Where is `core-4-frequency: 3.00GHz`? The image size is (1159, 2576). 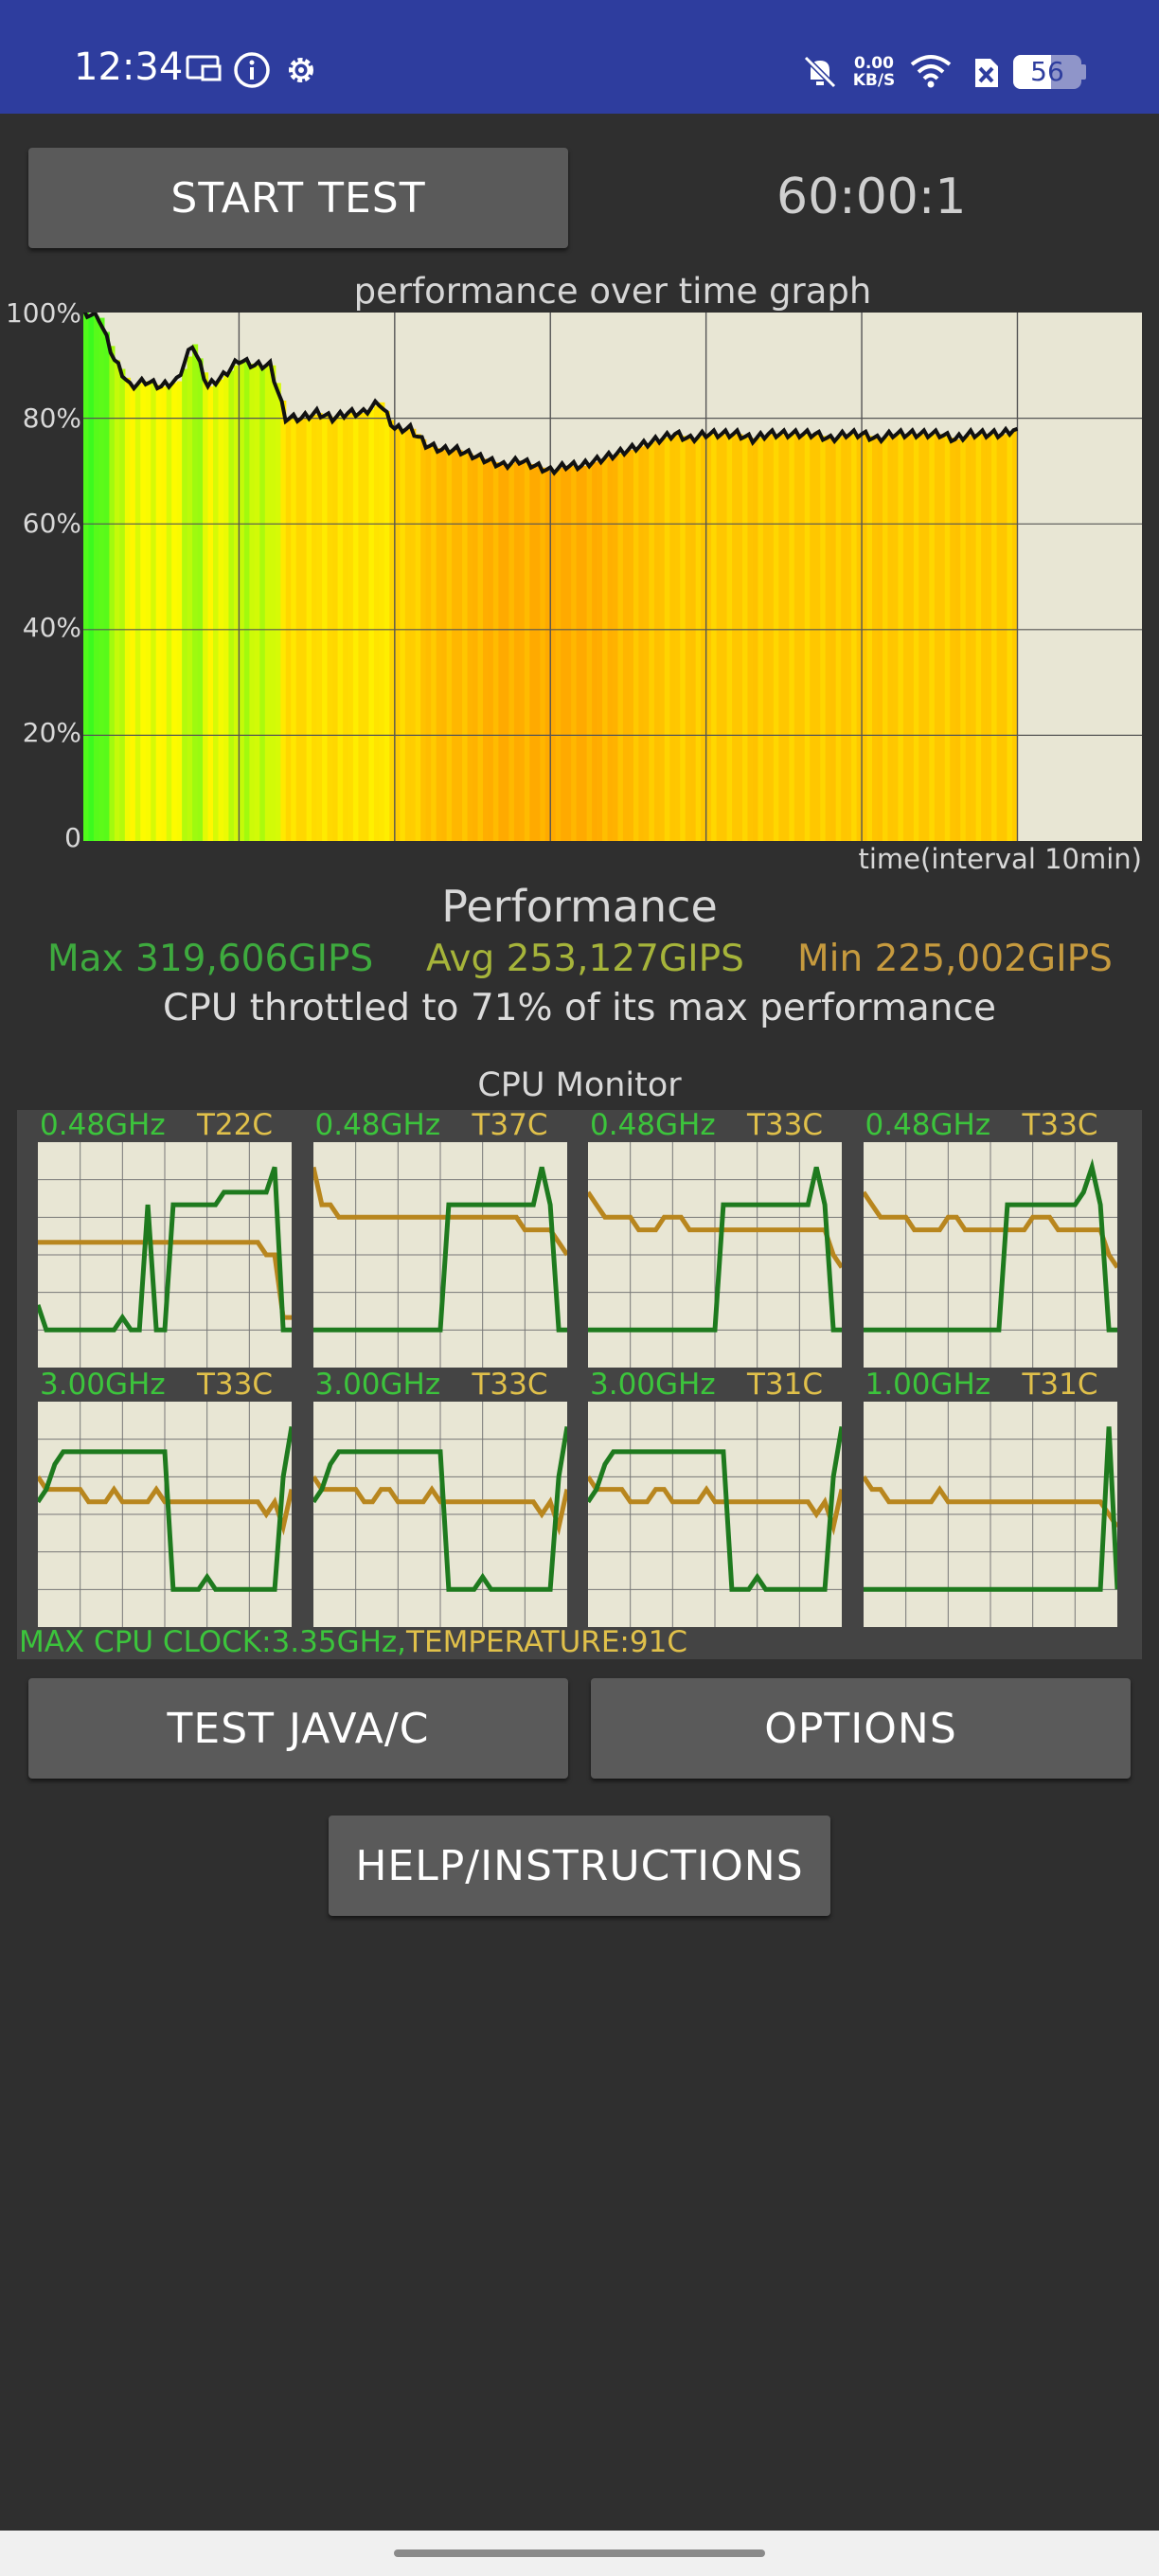 core-4-frequency: 3.00GHz is located at coordinates (103, 1385).